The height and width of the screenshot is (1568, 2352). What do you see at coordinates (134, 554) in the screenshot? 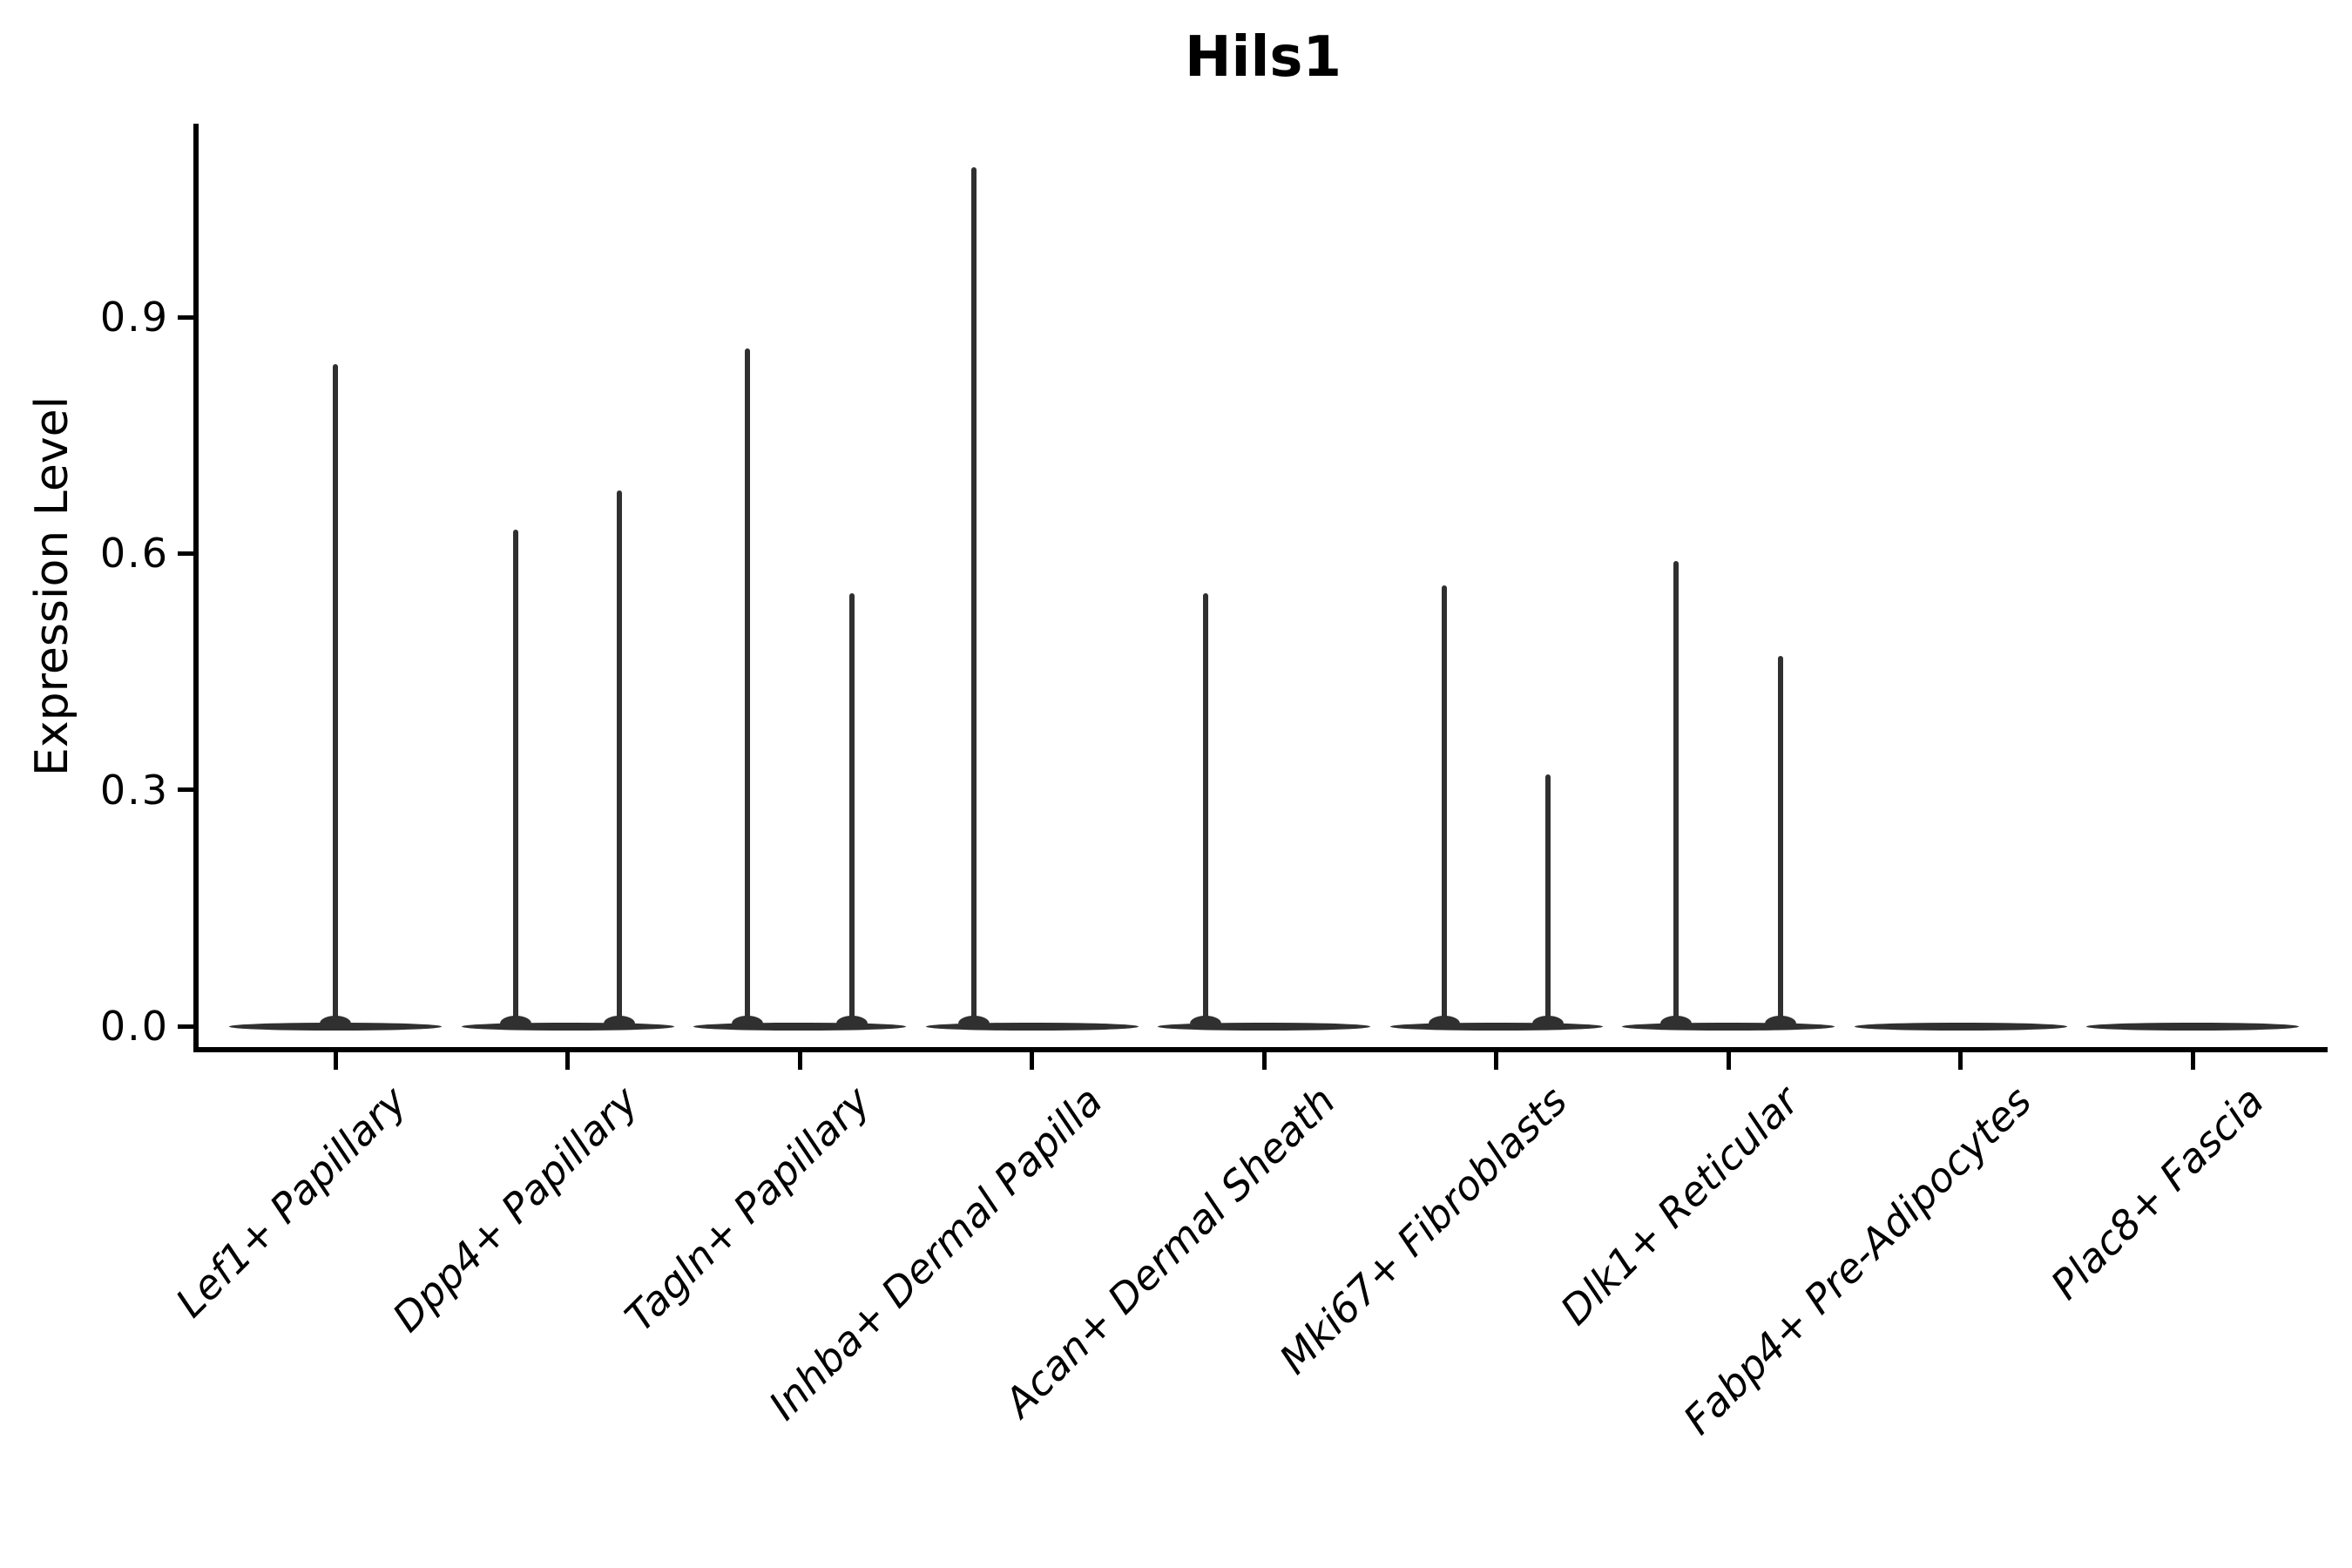
I see `y-tick-label: 0.6` at bounding box center [134, 554].